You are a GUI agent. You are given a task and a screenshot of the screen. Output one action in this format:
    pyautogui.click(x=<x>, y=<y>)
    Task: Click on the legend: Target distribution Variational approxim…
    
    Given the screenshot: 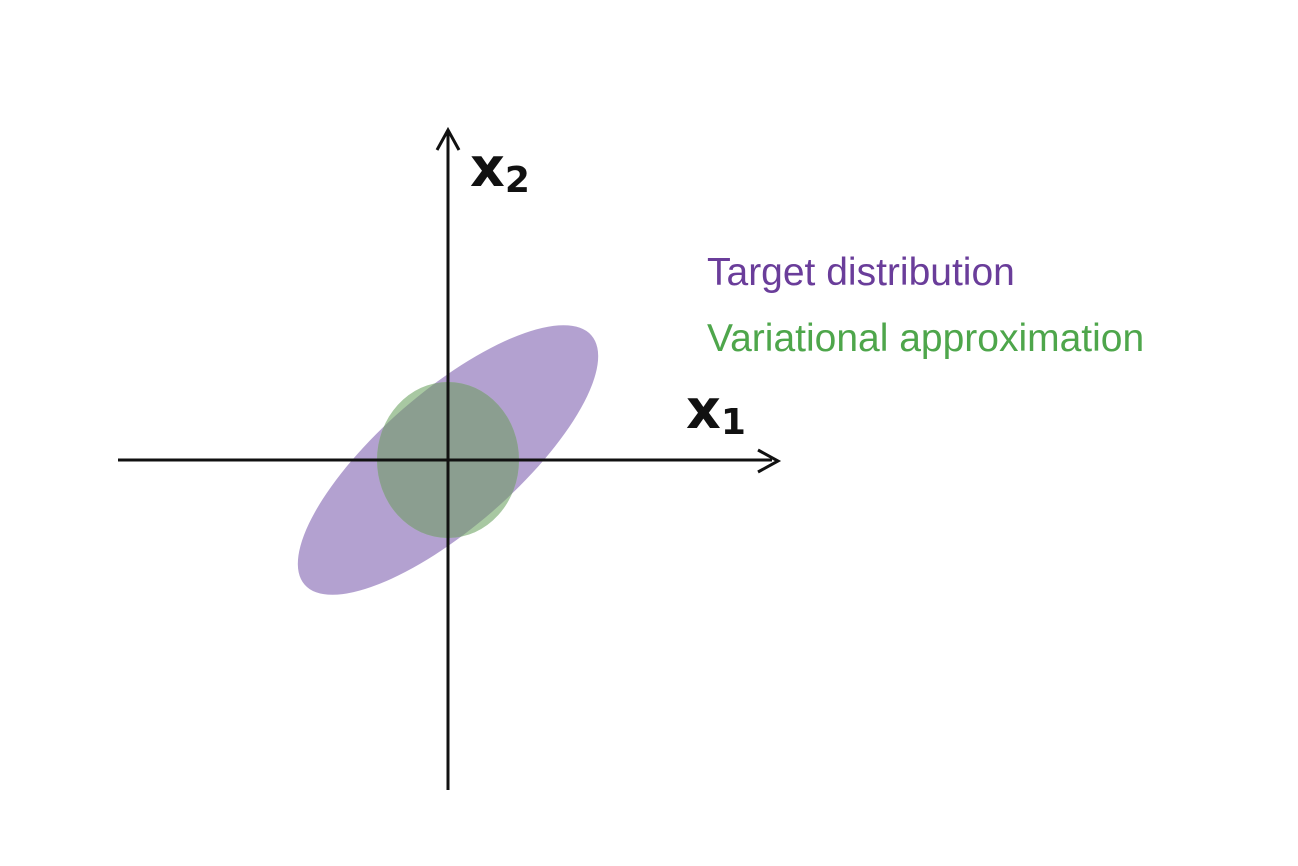 What is the action you would take?
    pyautogui.click(x=925, y=306)
    